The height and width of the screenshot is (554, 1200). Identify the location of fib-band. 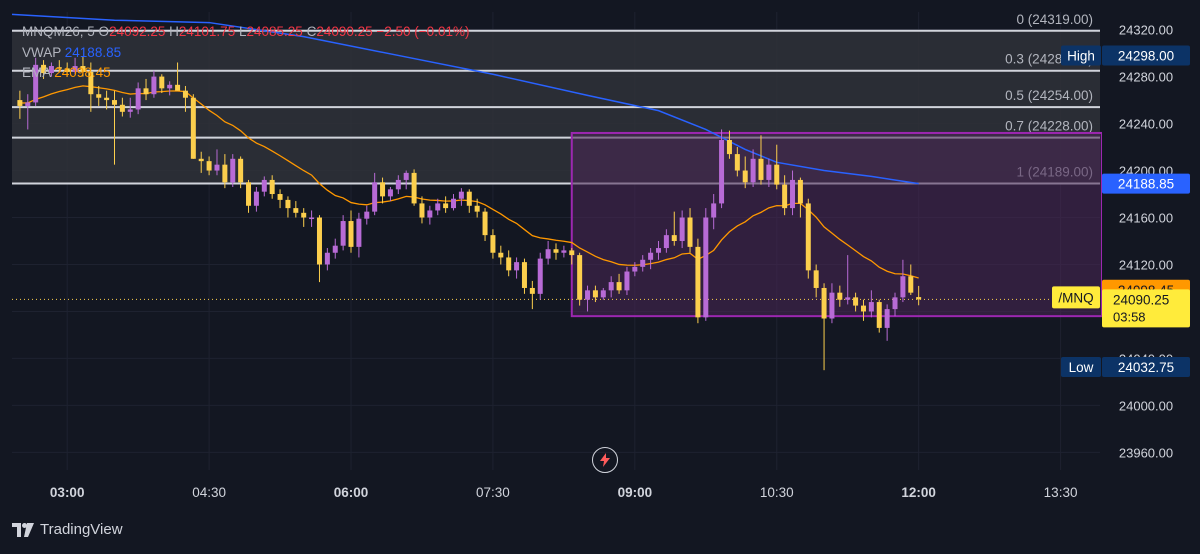
(556, 50).